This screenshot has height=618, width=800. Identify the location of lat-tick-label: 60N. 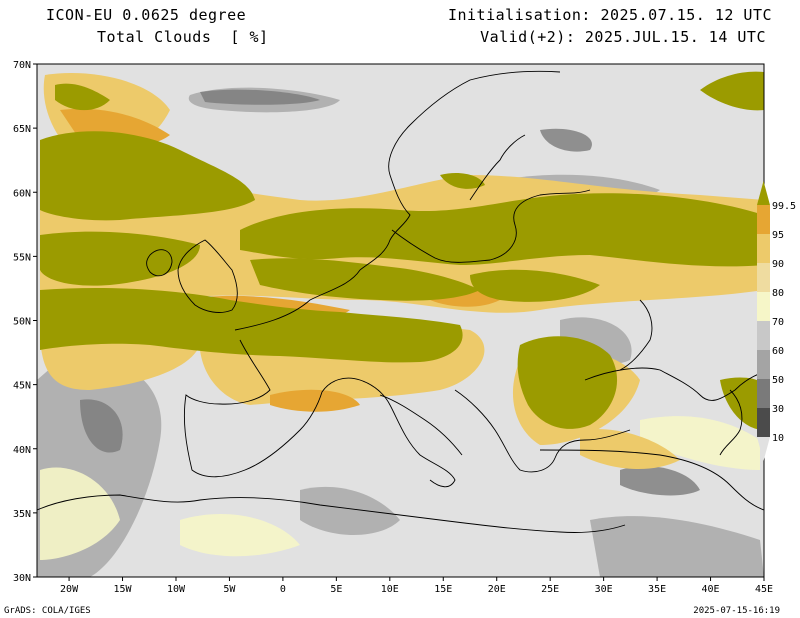
(22, 193).